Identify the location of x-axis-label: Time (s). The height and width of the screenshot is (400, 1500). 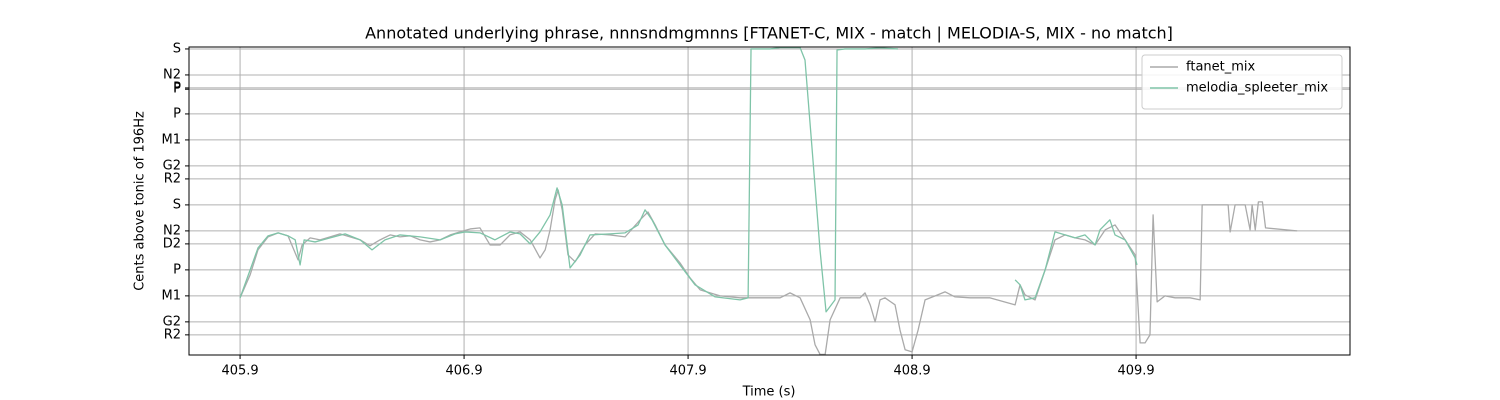
(769, 392).